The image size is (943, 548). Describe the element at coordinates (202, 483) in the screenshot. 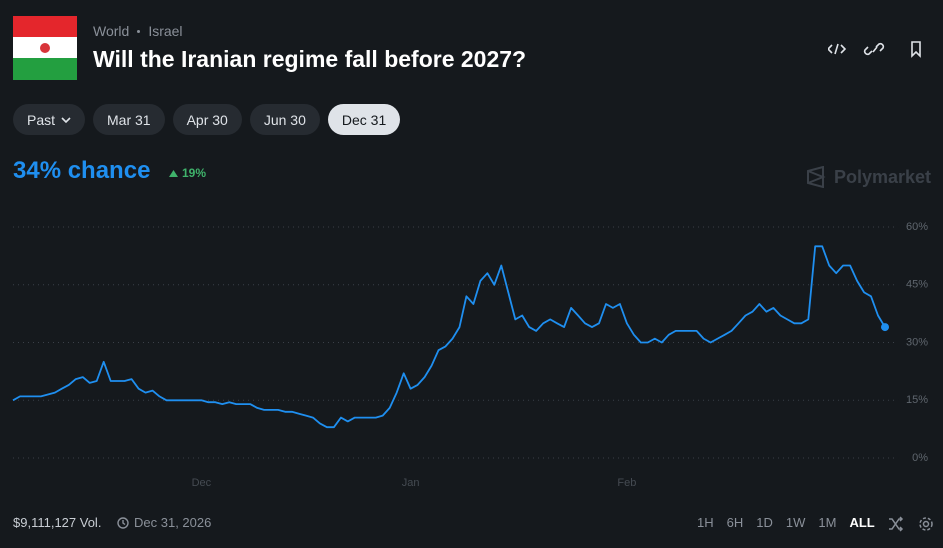

I see `x-tick-label: Dec` at that location.